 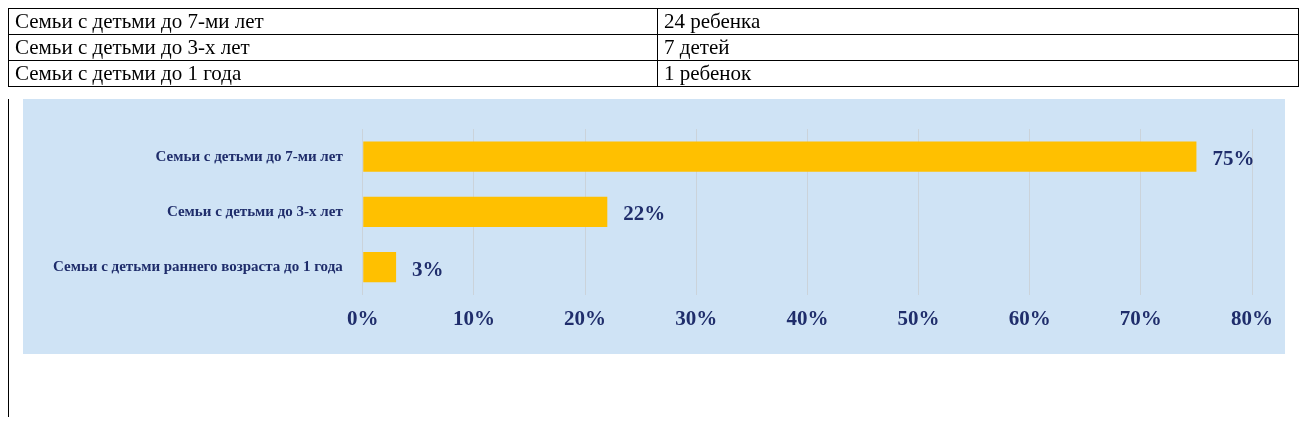 I want to click on x-tick-label: 10%, so click(x=473, y=317).